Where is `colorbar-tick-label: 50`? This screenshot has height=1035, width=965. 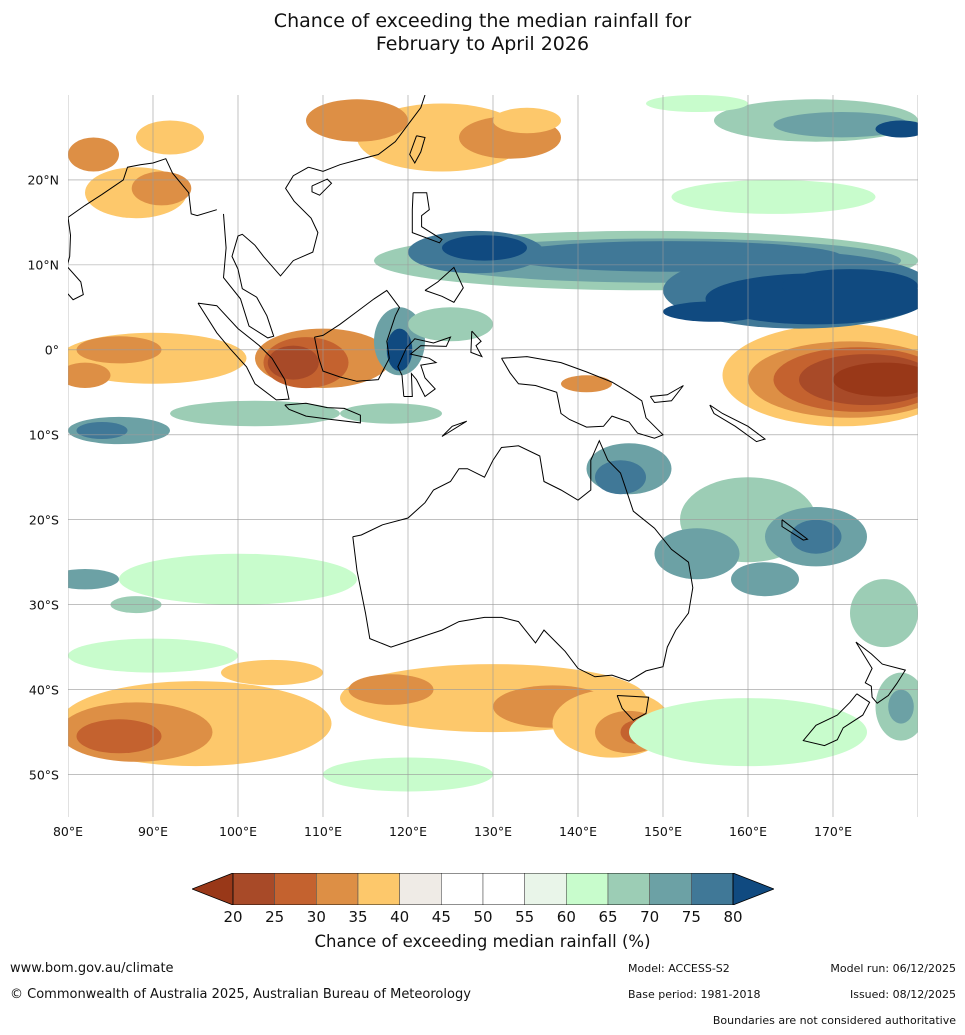
colorbar-tick-label: 50 is located at coordinates (483, 917).